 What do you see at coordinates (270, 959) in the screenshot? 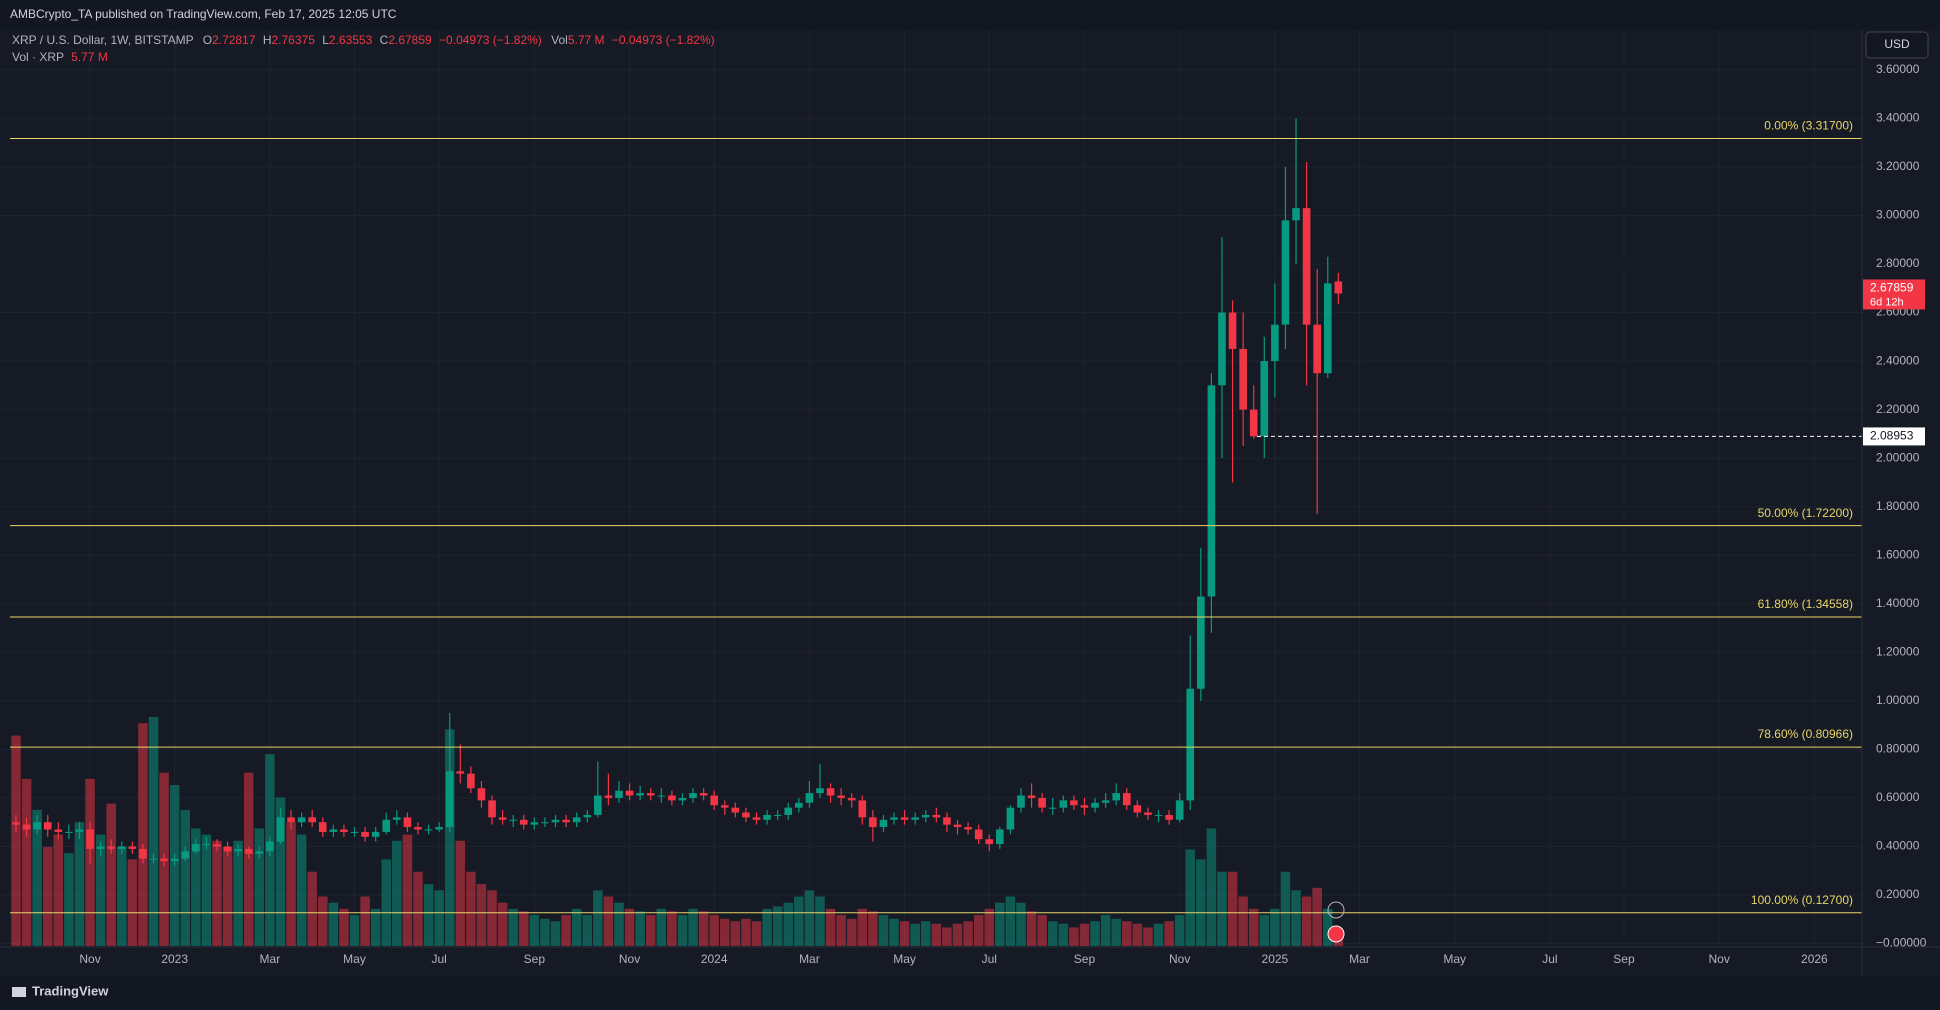
I see `x-tick-label: Mar` at bounding box center [270, 959].